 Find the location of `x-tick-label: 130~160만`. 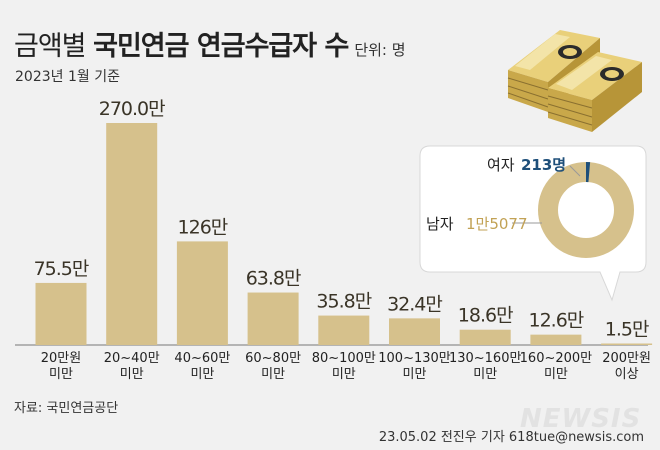

x-tick-label: 130~160만 is located at coordinates (485, 358).